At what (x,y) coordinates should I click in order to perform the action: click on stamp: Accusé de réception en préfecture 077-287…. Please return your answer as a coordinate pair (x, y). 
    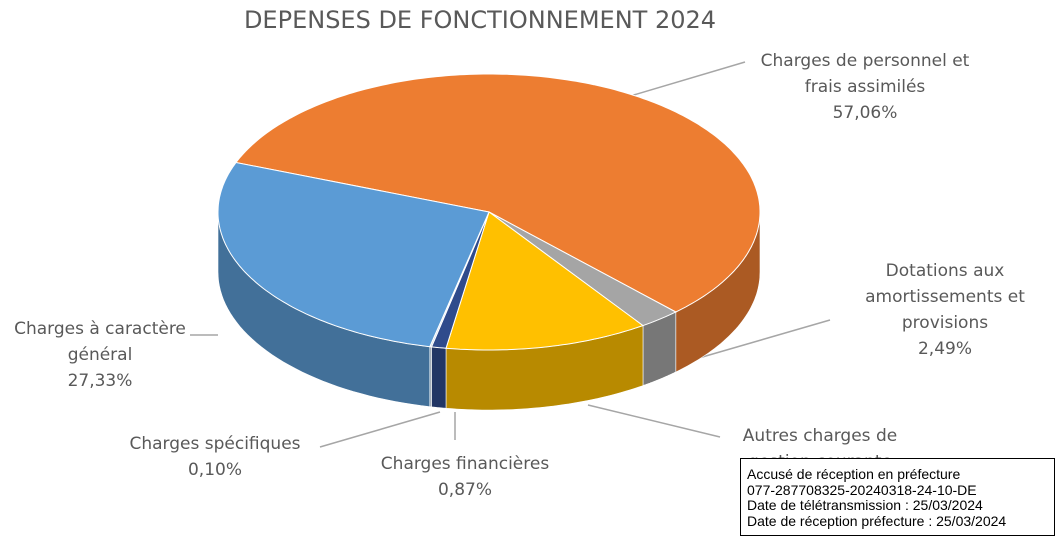
    Looking at the image, I should click on (897, 497).